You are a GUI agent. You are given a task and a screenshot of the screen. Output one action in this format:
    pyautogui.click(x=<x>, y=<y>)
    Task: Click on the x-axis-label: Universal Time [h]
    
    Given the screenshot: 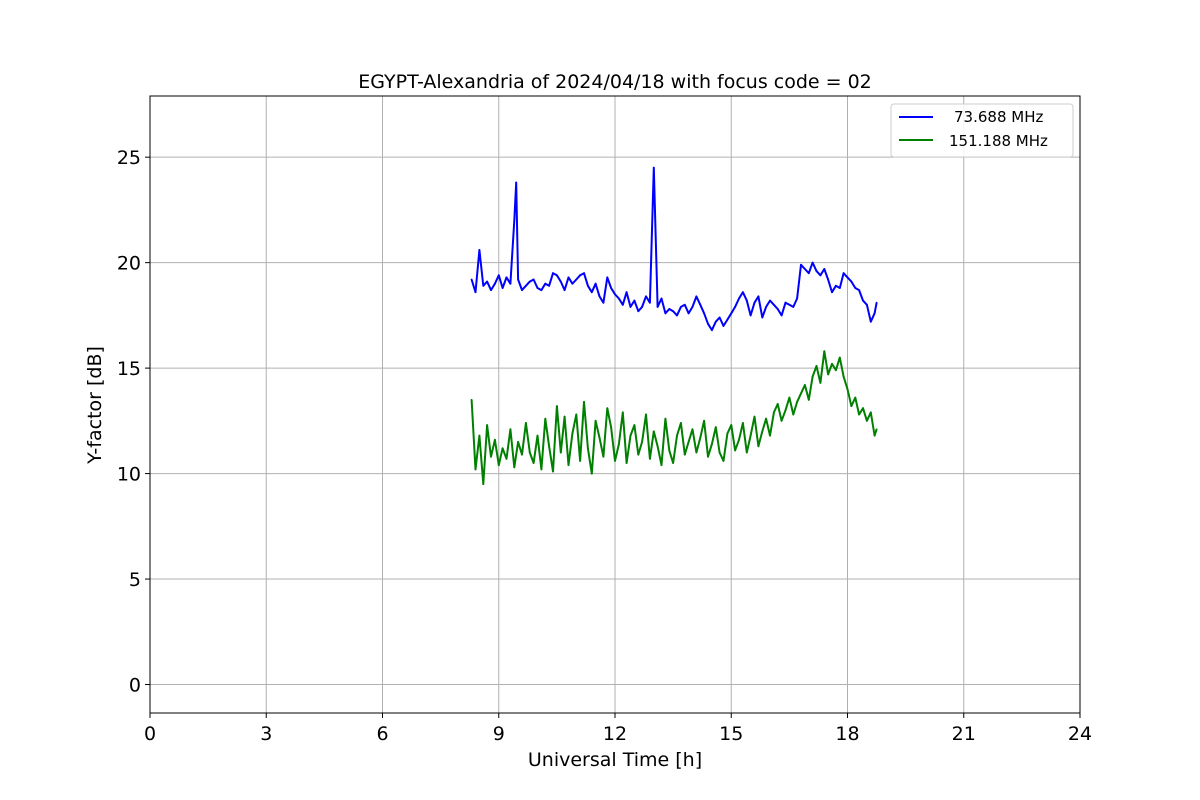 What is the action you would take?
    pyautogui.click(x=615, y=760)
    